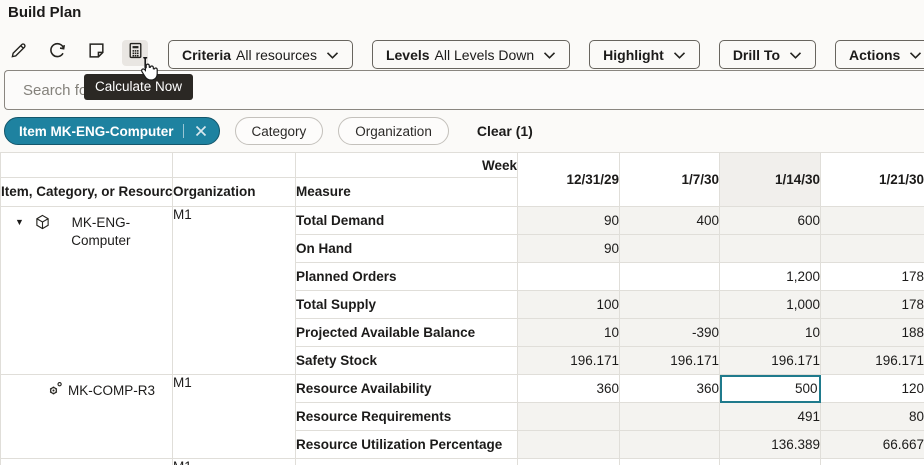 This screenshot has height=465, width=924. I want to click on page-title: Build Plan, so click(45, 12).